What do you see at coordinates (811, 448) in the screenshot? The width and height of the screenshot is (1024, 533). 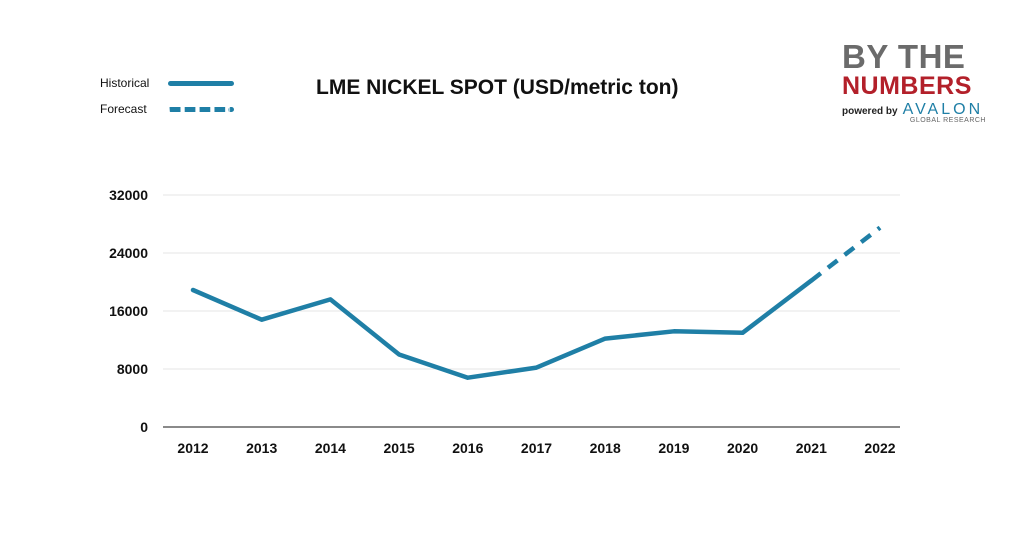 I see `x-tick-label: 2021` at bounding box center [811, 448].